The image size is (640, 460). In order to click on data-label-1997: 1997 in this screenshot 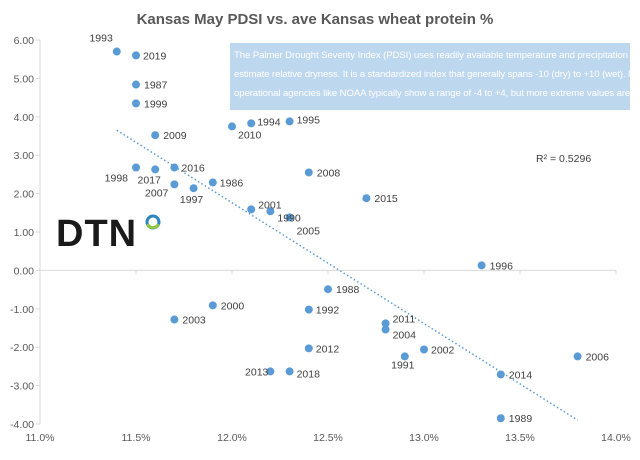, I will do `click(192, 200)`.